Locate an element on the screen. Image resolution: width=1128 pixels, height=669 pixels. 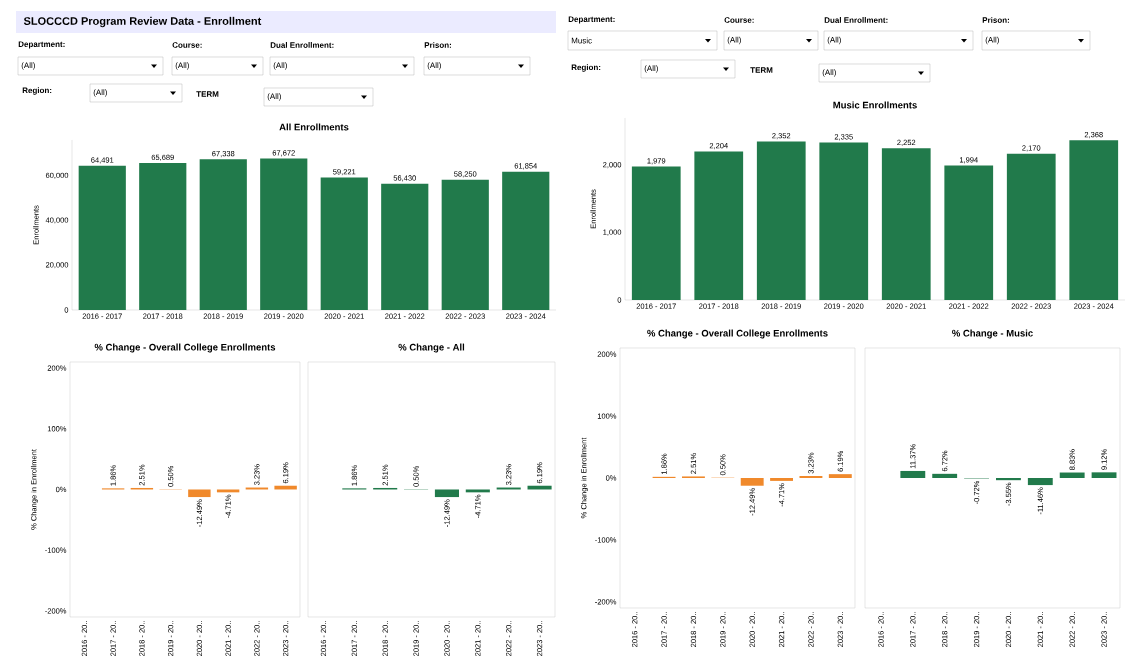
chart-title: Music Enrollments is located at coordinates (875, 105).